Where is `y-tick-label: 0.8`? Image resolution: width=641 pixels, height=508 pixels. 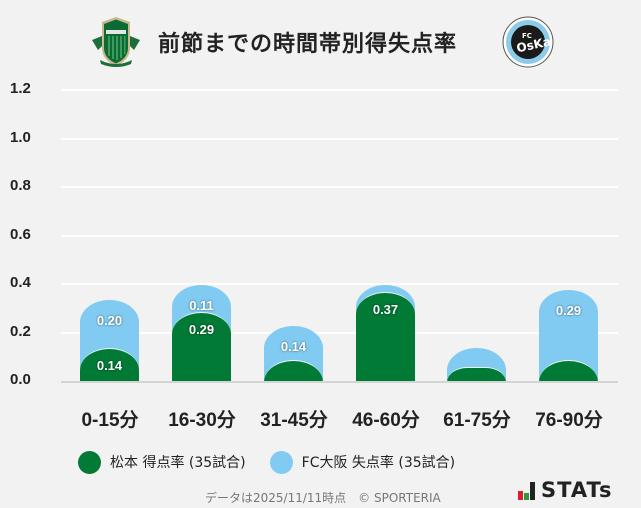 y-tick-label: 0.8 is located at coordinates (20, 185).